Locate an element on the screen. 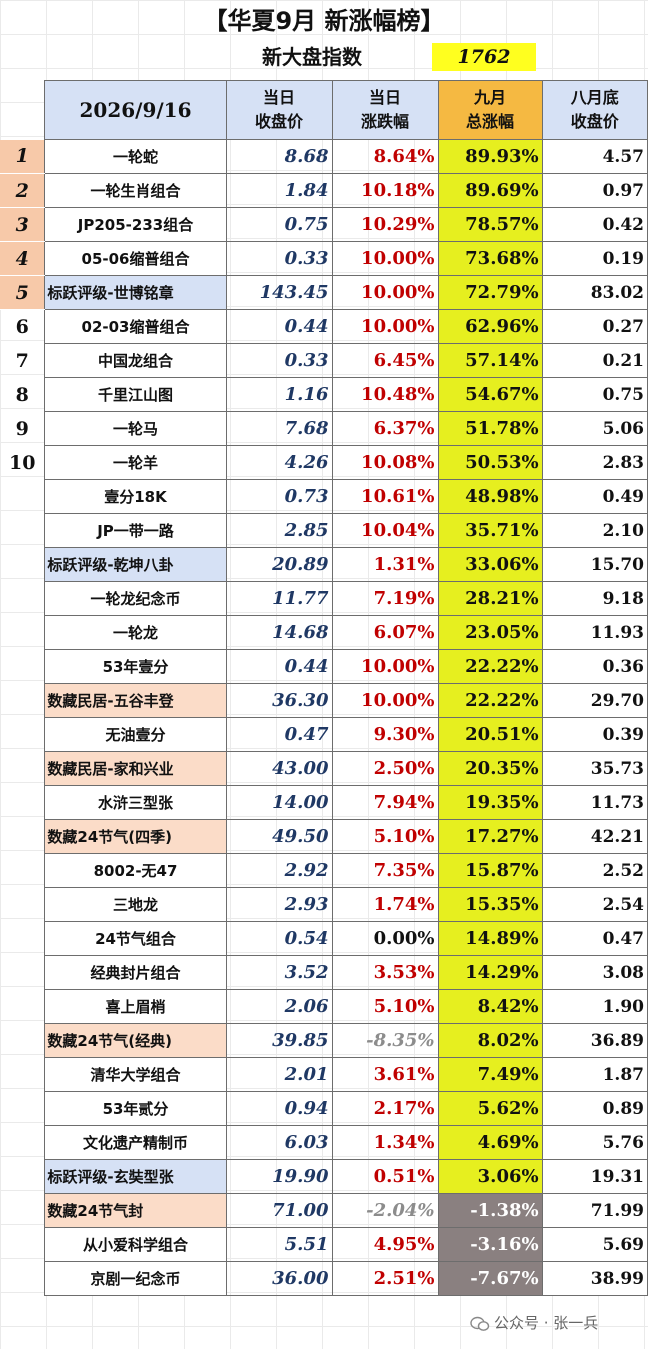 The width and height of the screenshot is (648, 1349). item-name-cell: 经典封片组合 is located at coordinates (135, 972).